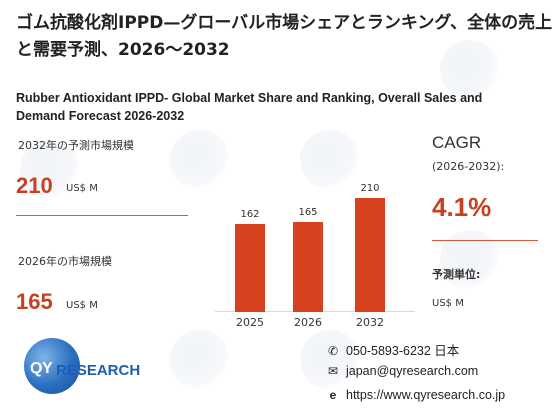 The height and width of the screenshot is (420, 560). I want to click on market-2026-value: 165, so click(34, 301).